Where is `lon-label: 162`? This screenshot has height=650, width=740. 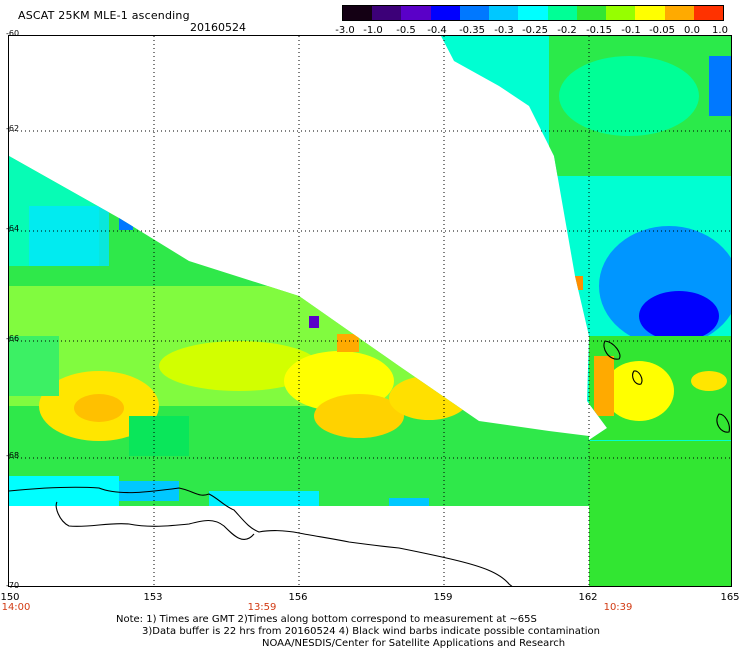
lon-label: 162 is located at coordinates (588, 597).